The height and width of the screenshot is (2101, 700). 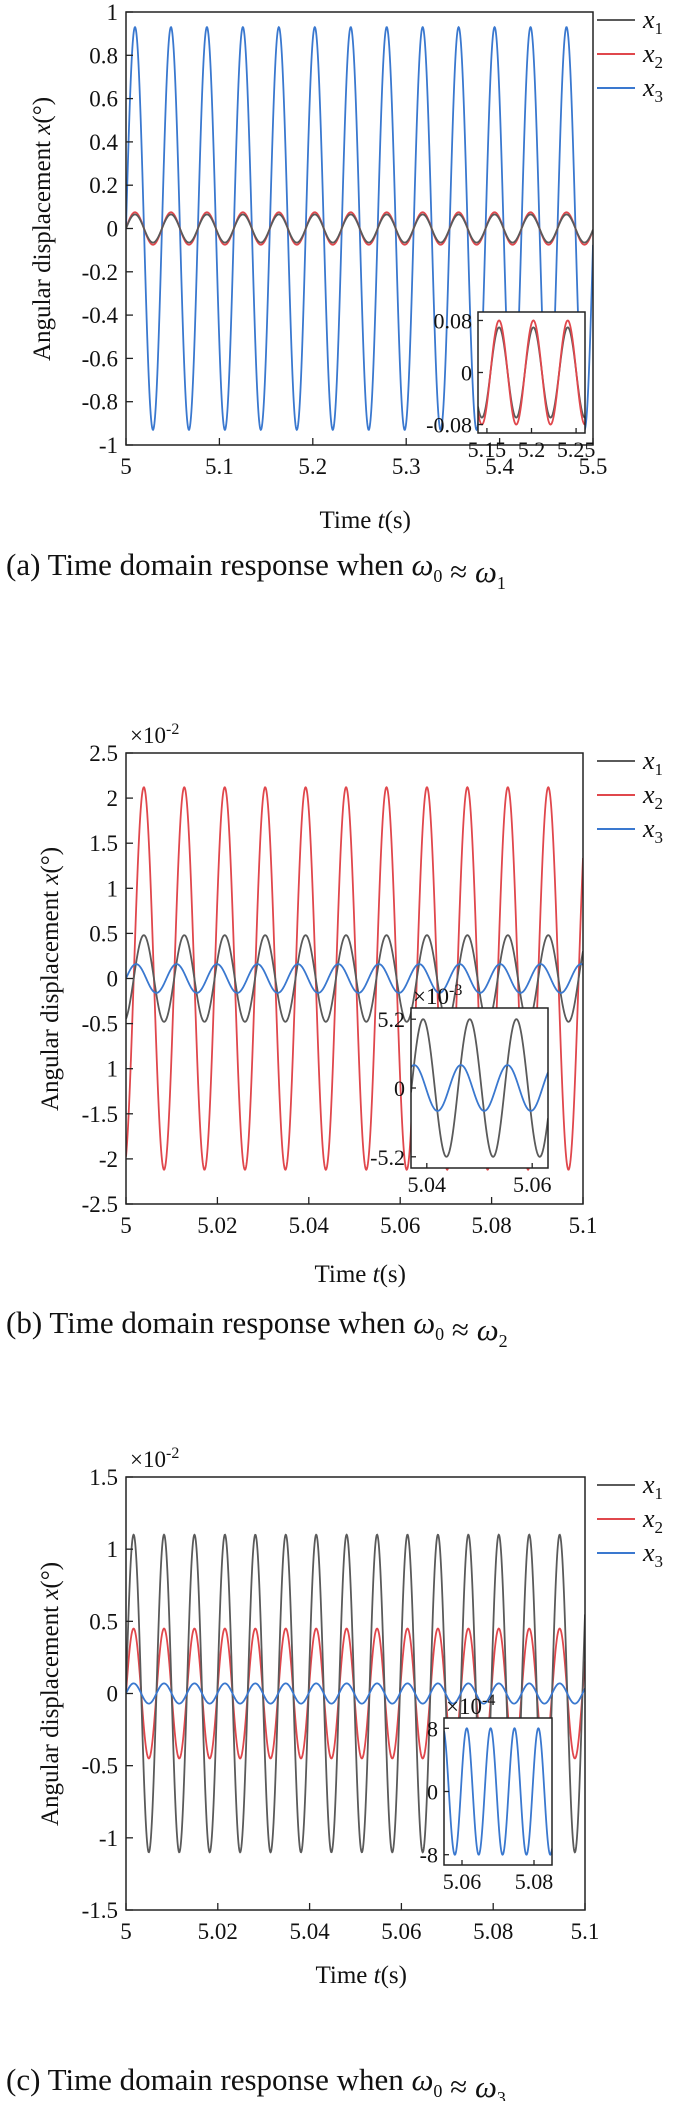 I want to click on y-tick-label: 2, so click(x=113, y=798).